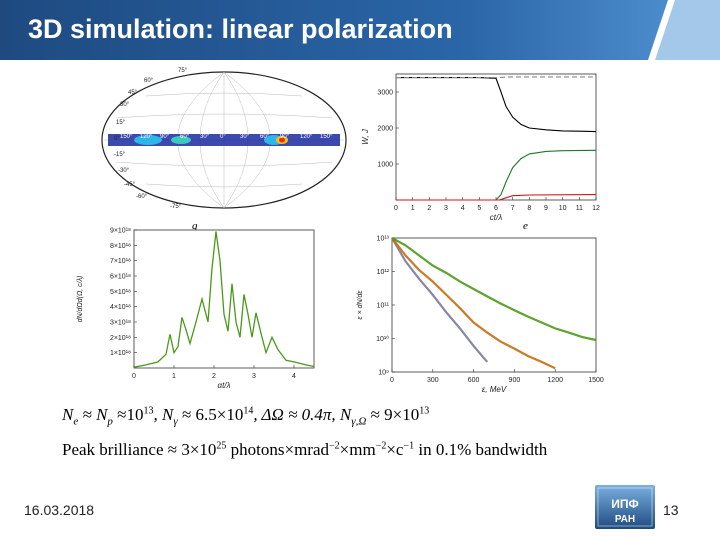 The height and width of the screenshot is (540, 720). I want to click on formula-ngo-sub: γ,Ω, so click(359, 421).